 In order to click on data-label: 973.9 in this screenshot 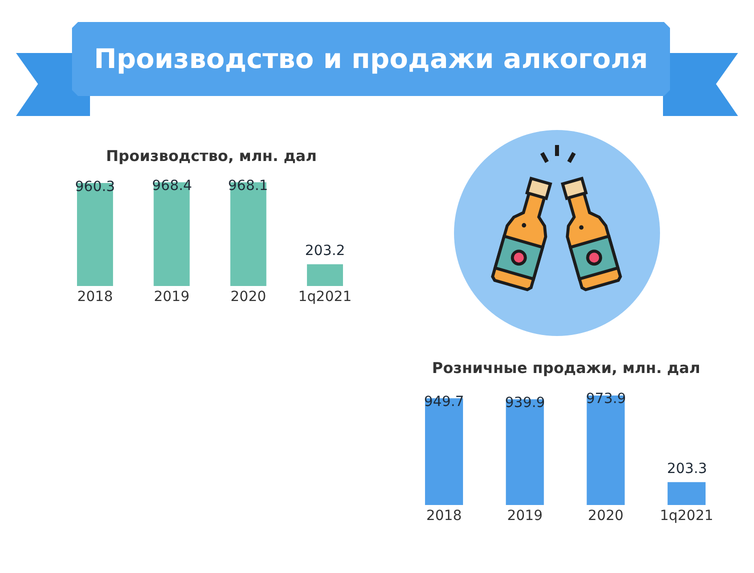, I will do `click(606, 399)`.